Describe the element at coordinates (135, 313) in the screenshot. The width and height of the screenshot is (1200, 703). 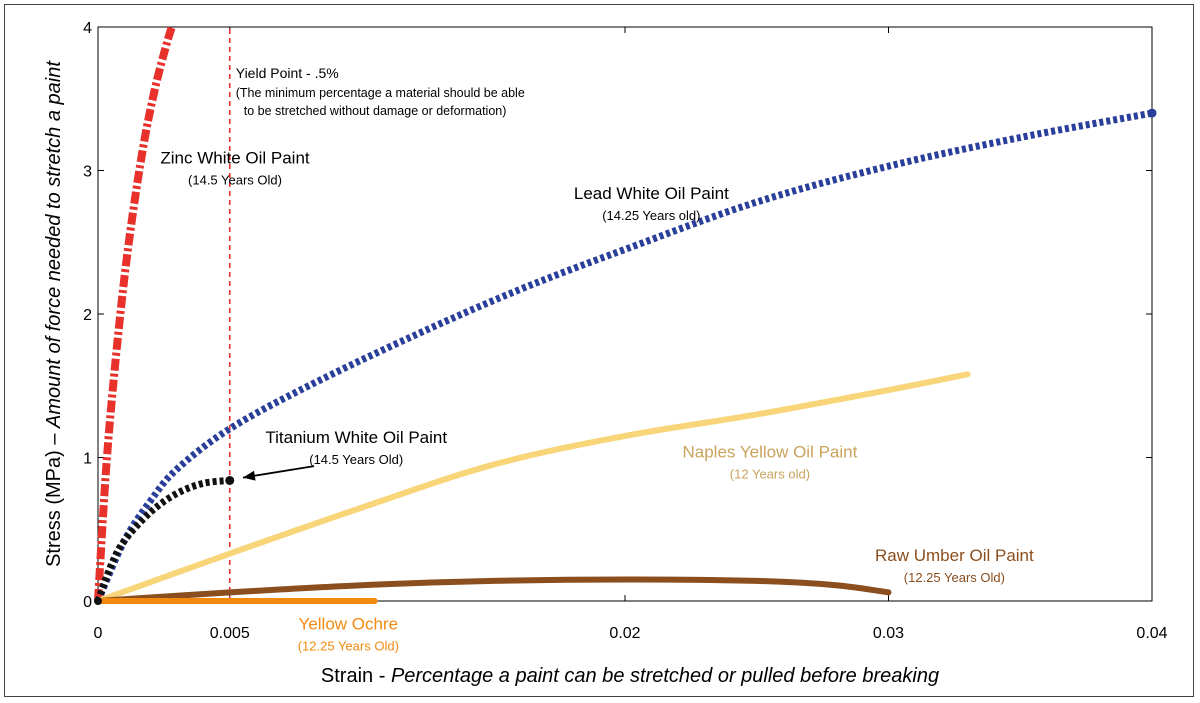
I see `series-line-zinc-white-oil-paint` at that location.